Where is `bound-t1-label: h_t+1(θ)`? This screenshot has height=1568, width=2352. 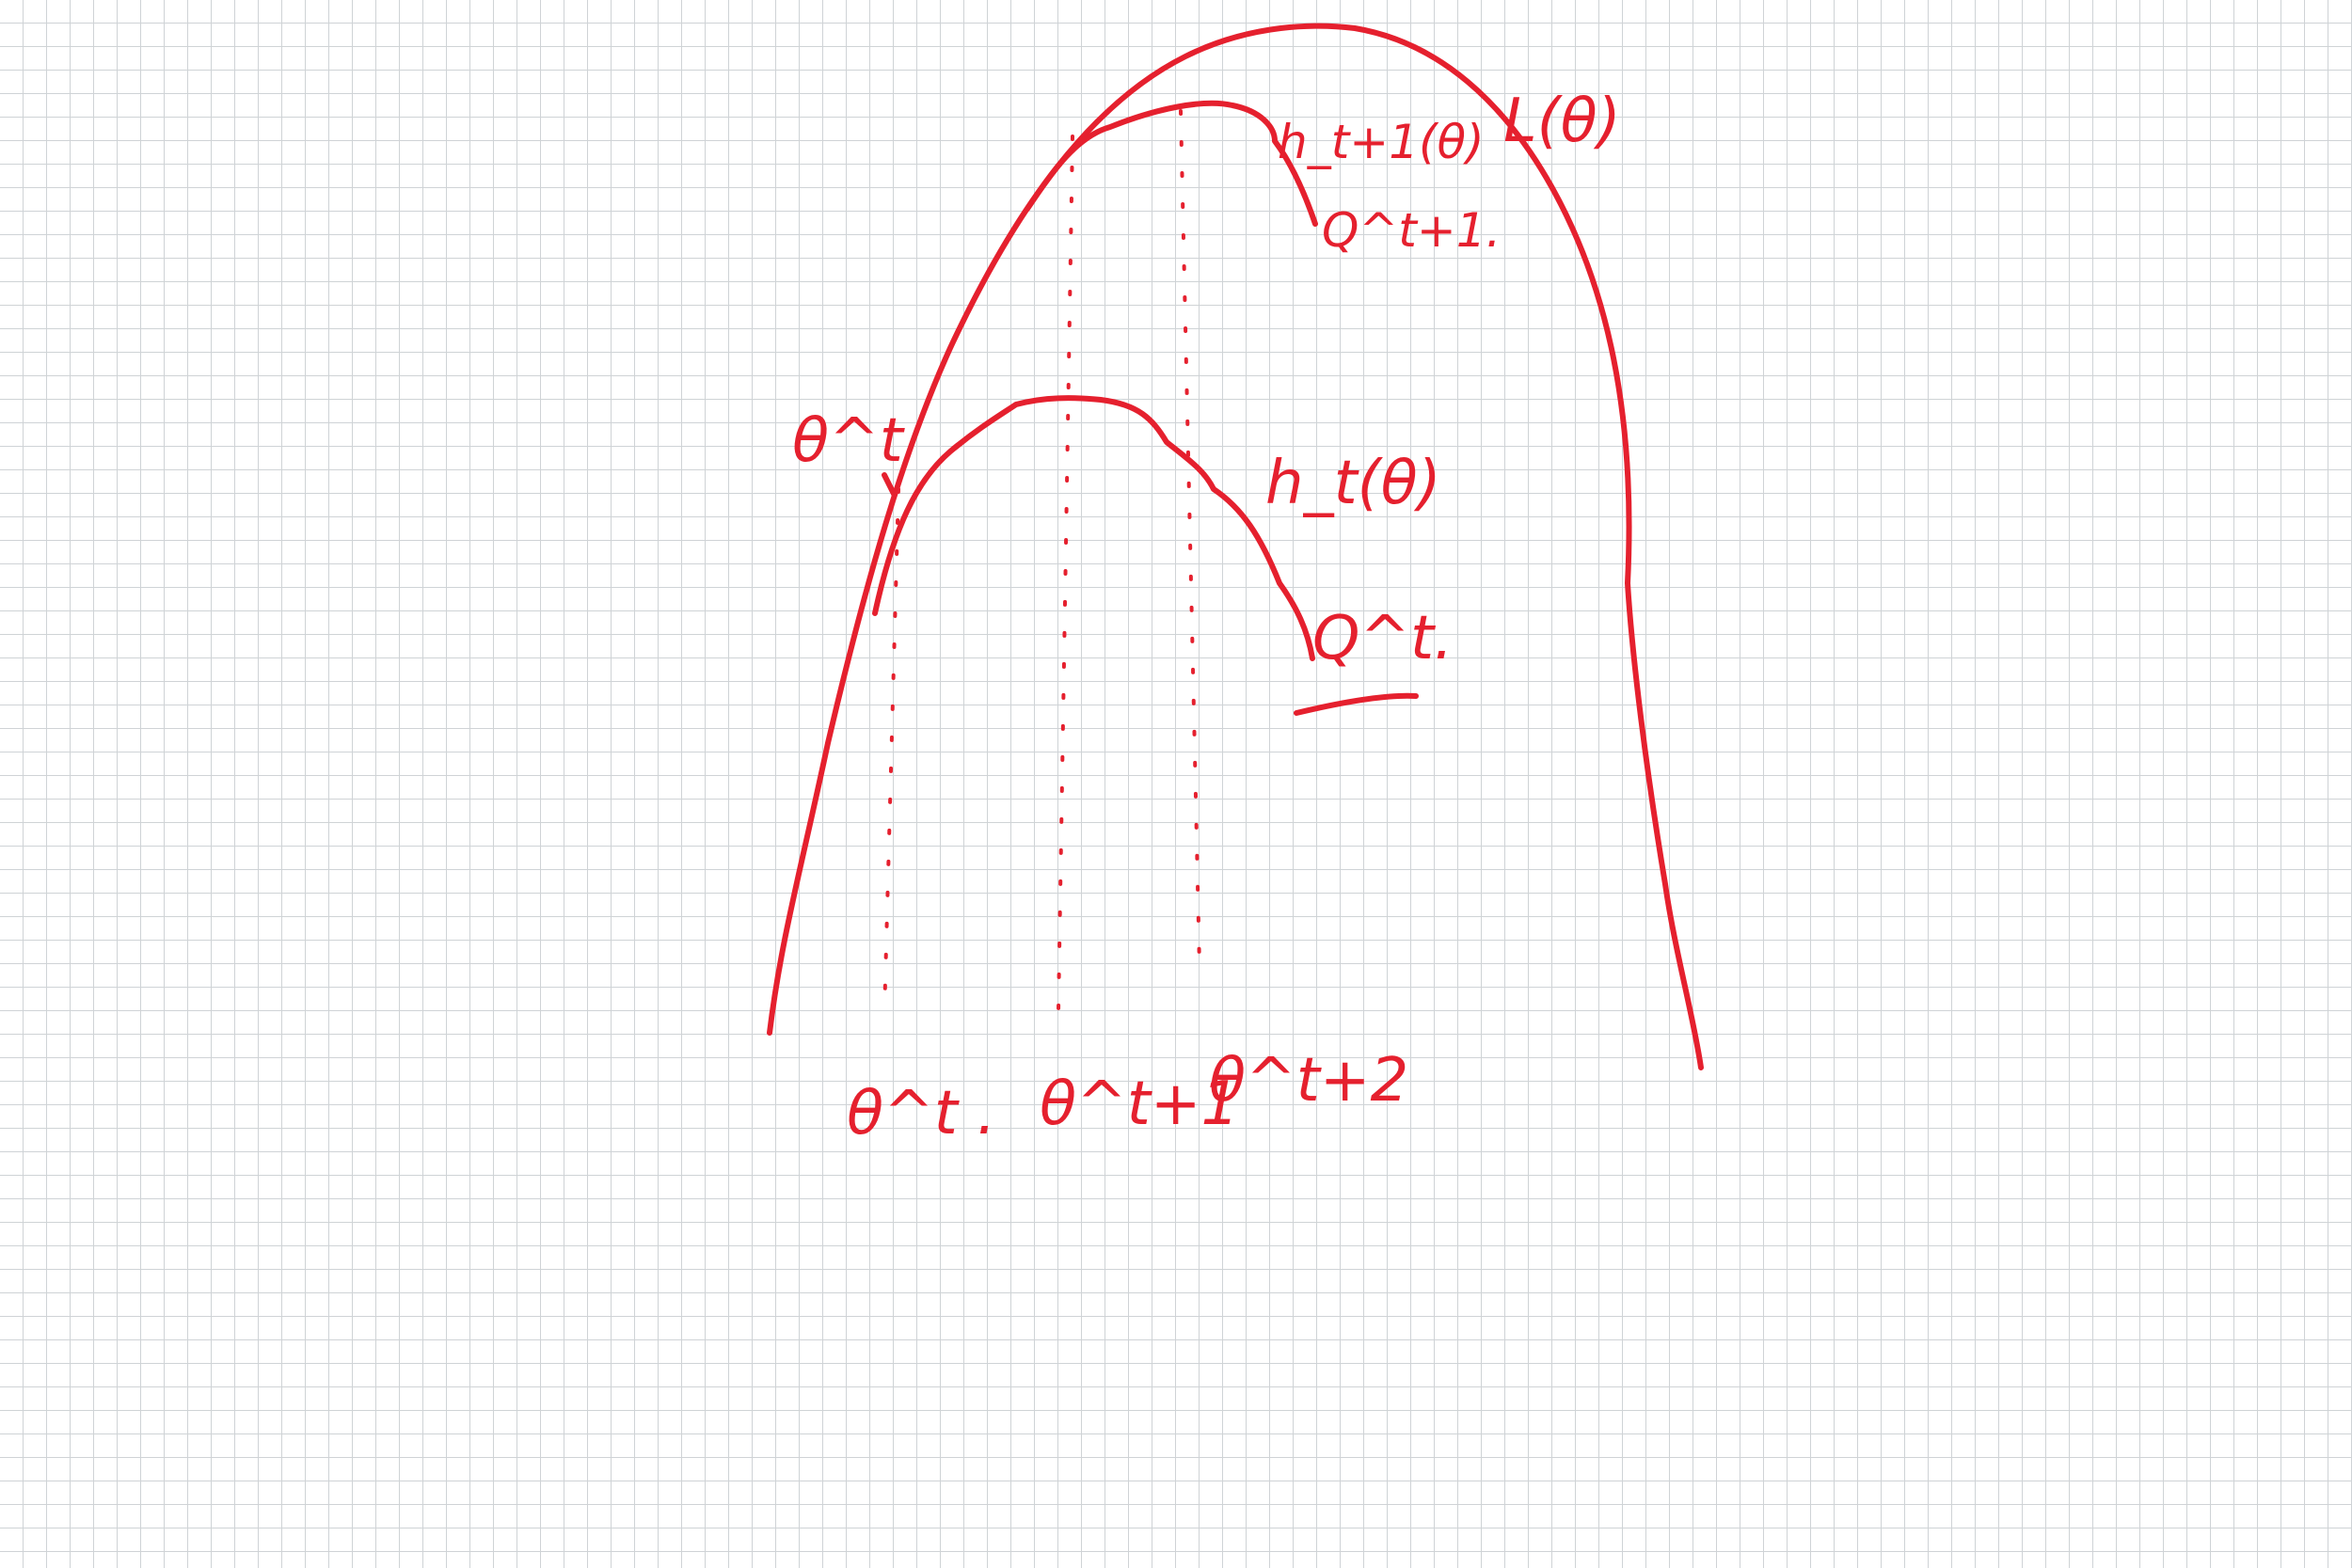
bound-t1-label: h_t+1(θ) is located at coordinates (1381, 142).